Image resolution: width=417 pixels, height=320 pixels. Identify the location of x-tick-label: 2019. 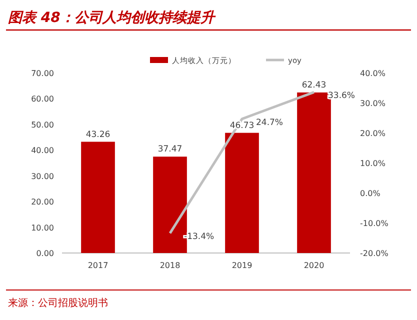
(242, 265).